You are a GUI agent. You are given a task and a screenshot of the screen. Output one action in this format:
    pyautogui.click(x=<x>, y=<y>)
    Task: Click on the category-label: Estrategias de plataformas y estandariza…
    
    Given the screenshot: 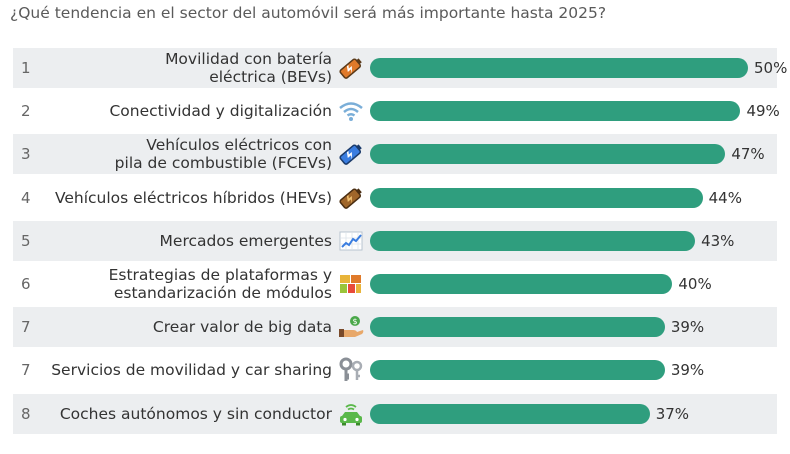 What is the action you would take?
    pyautogui.click(x=220, y=284)
    